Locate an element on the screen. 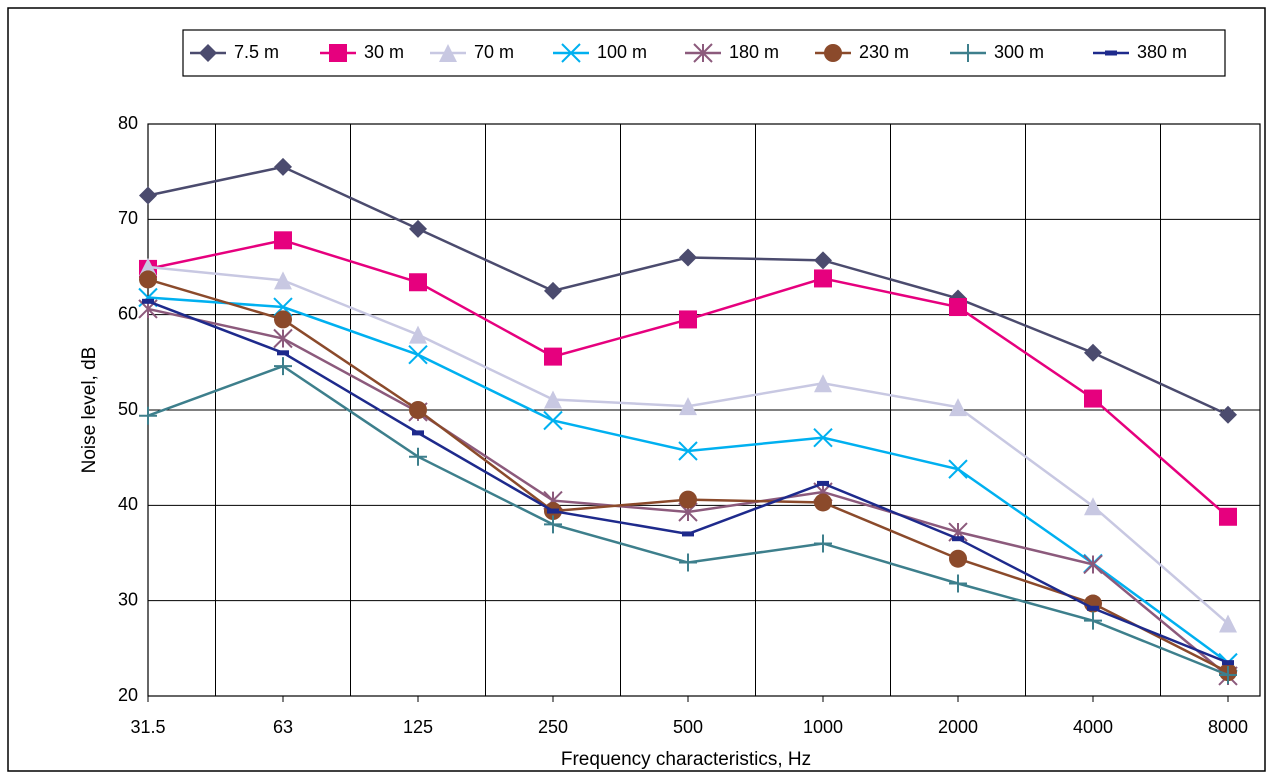 The width and height of the screenshot is (1274, 779). x-tick-label: 2000 is located at coordinates (958, 727).